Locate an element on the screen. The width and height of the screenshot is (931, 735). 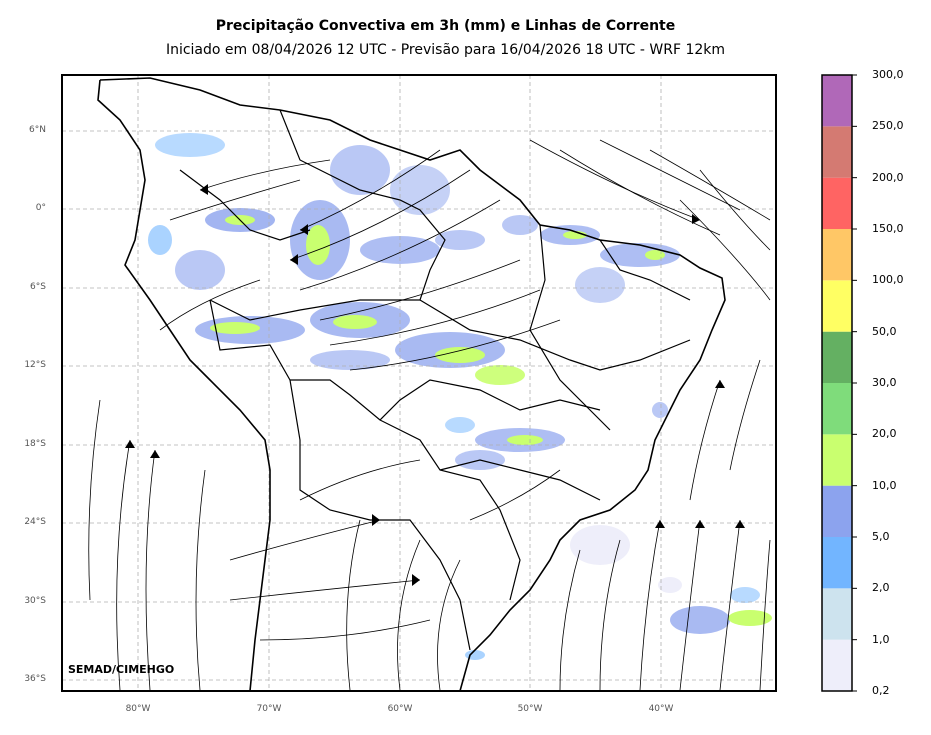
colorbar-label: 20,0 is located at coordinates (884, 434).